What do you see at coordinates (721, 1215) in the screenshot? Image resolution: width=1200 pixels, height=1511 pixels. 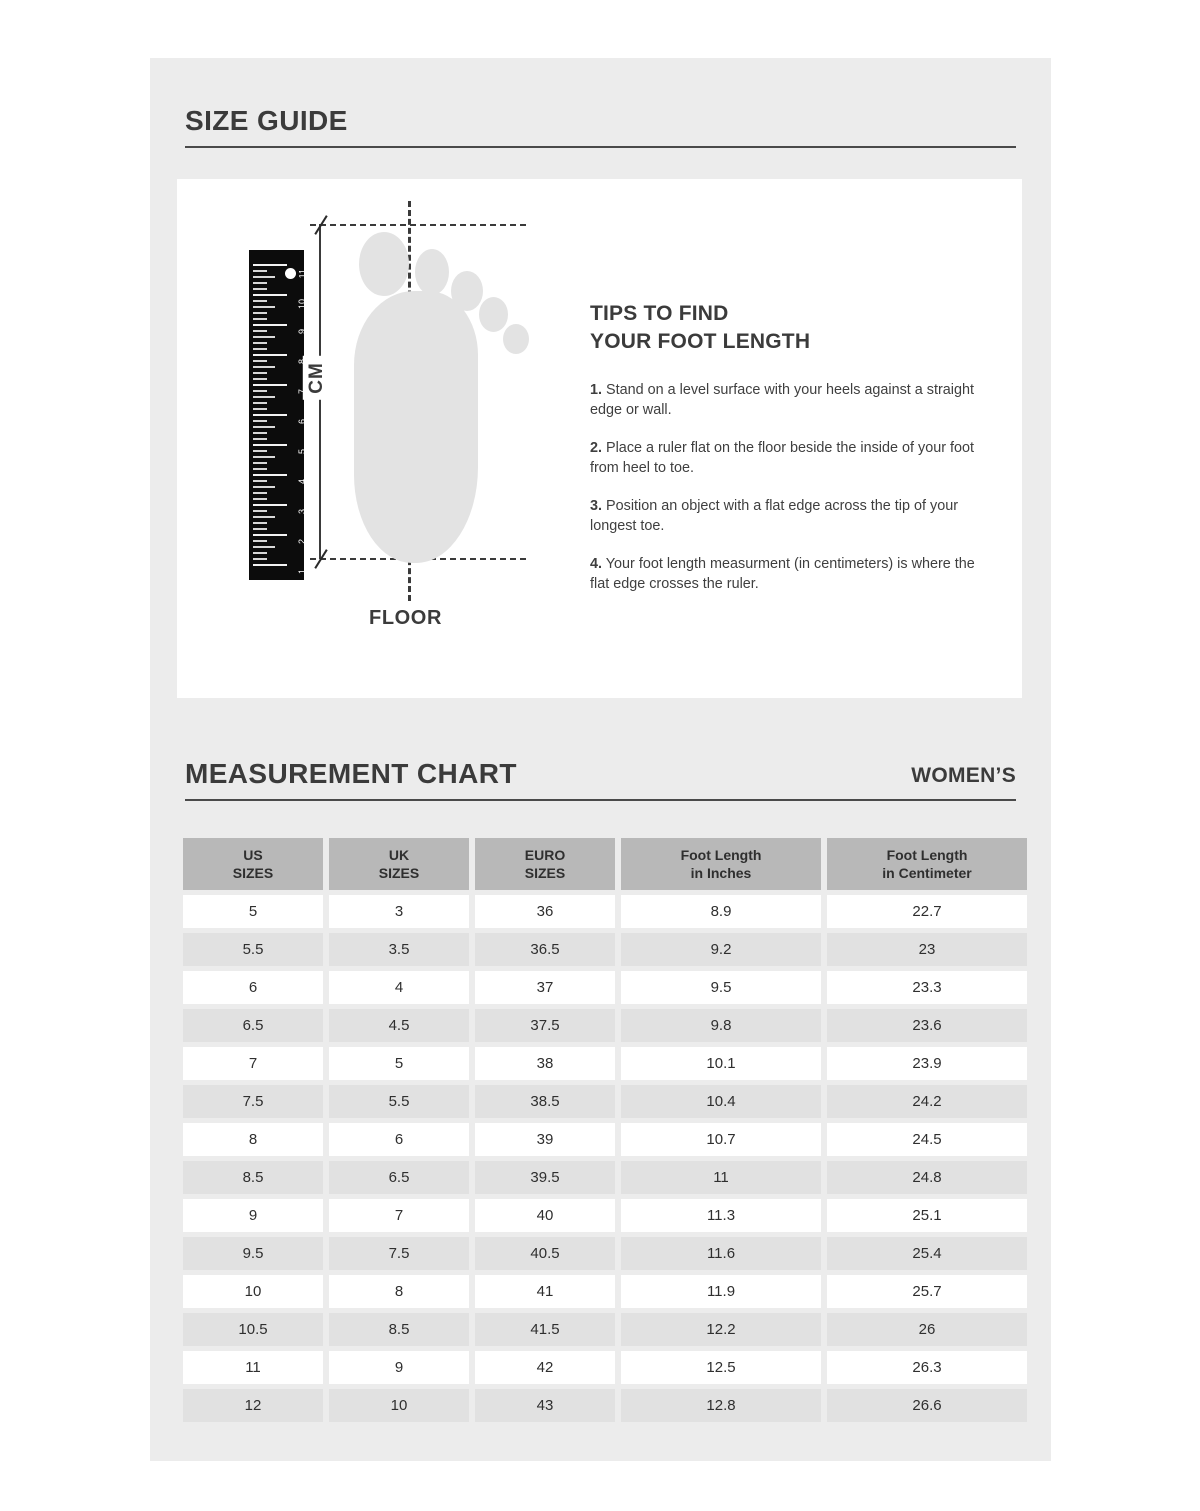 I see `table-cell: 11.3` at bounding box center [721, 1215].